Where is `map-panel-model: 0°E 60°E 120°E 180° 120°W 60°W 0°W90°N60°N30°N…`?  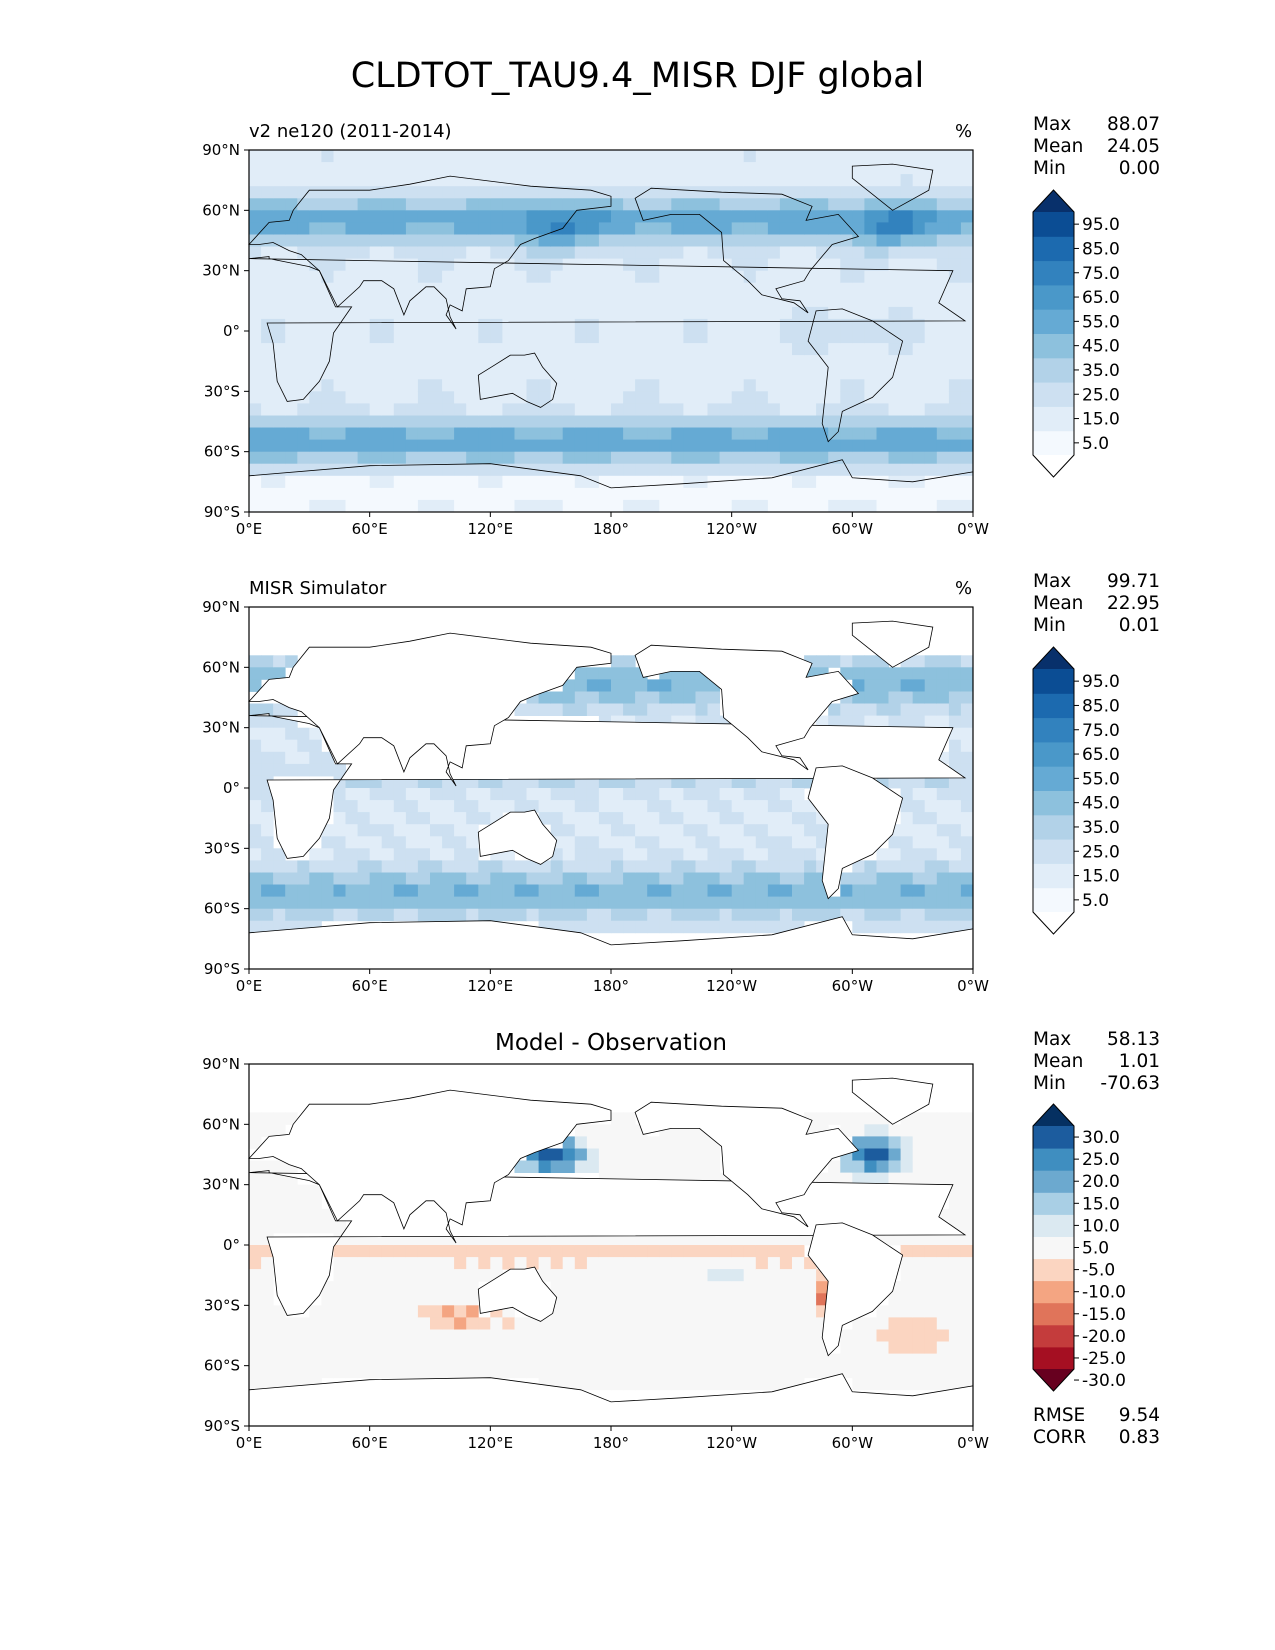
map-panel-model: 0°E 60°E 120°E 180° 120°W 60°W 0°W90°N60°N30°N… is located at coordinates (595, 339).